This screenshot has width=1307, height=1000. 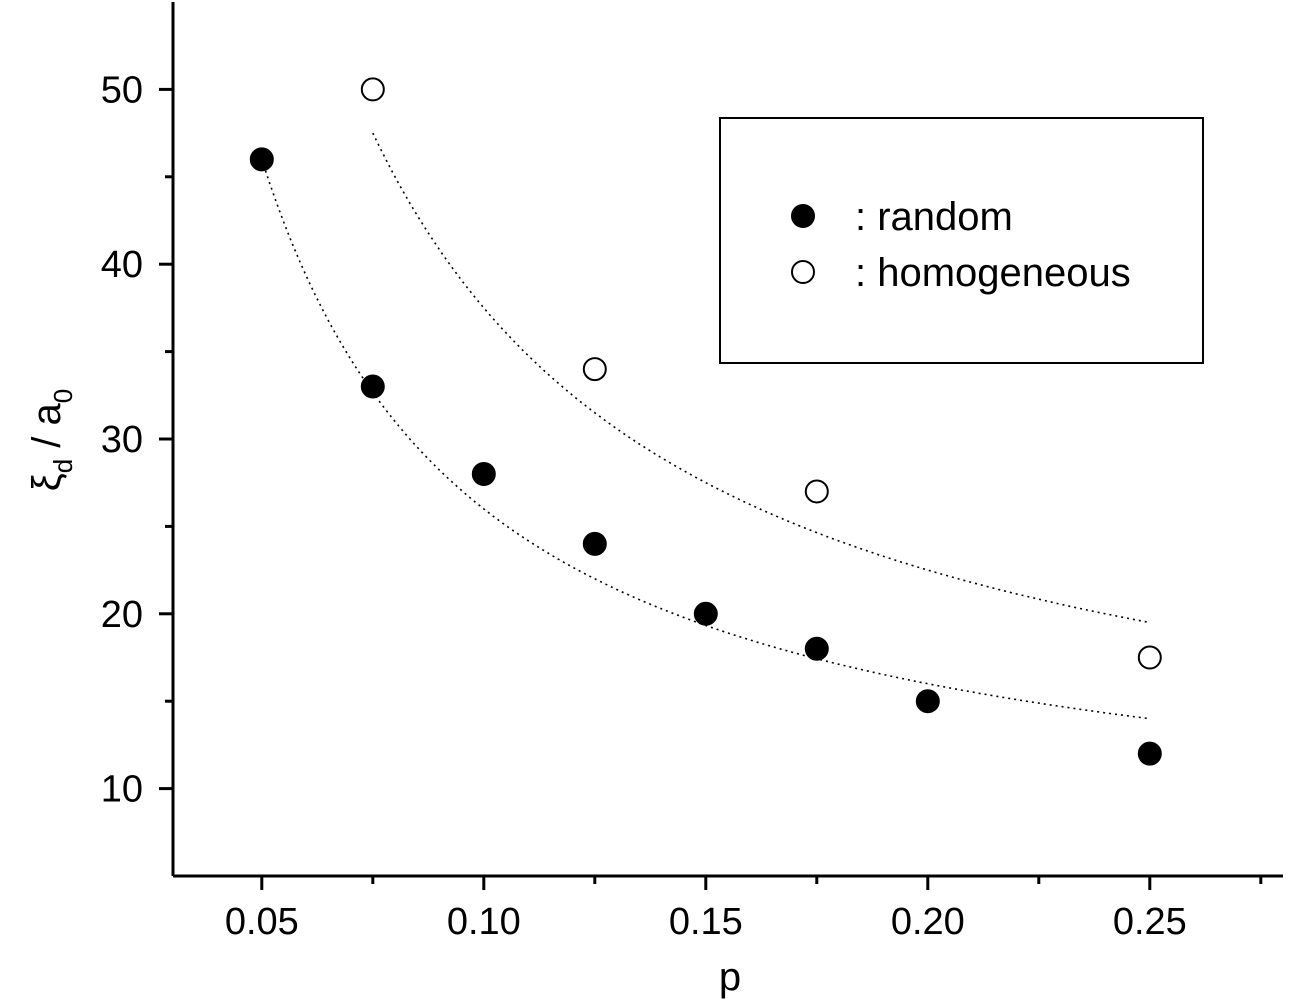 I want to click on x-tick-label: 0.25, so click(x=1150, y=922).